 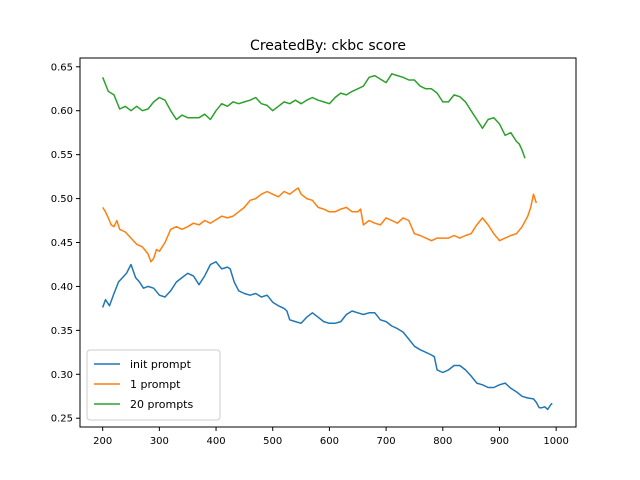 What do you see at coordinates (215, 441) in the screenshot?
I see `x-tick-label-2: 400` at bounding box center [215, 441].